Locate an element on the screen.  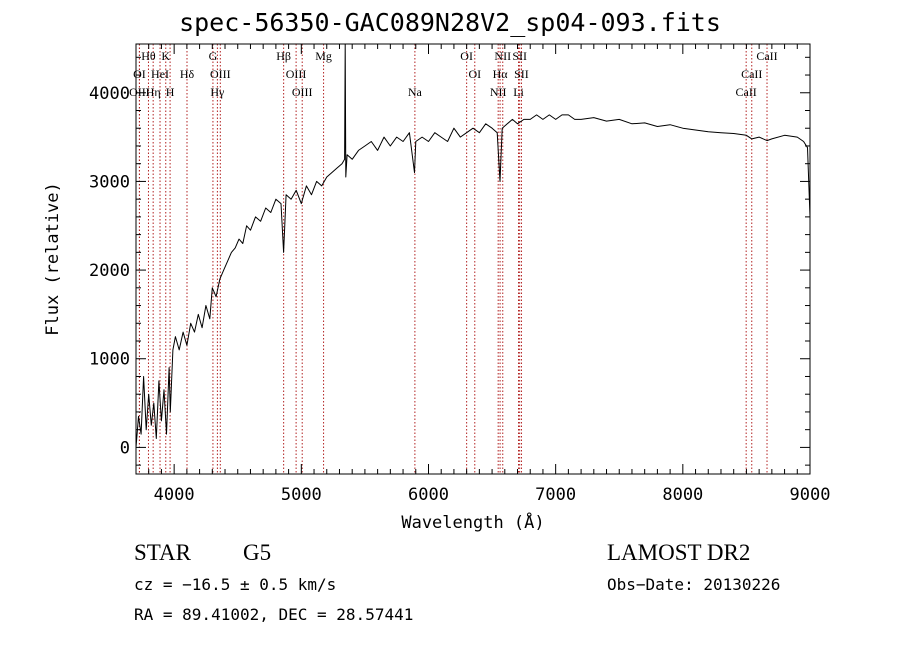
observation-date: Obs−Date: 20130226 is located at coordinates (694, 584).